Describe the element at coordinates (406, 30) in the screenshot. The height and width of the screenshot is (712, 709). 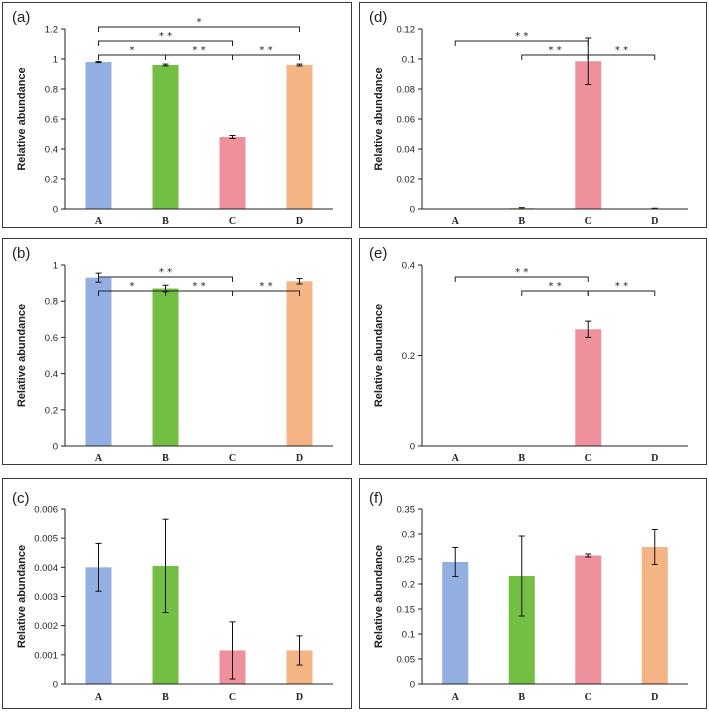
I see `y-tick-label: 0.12` at that location.